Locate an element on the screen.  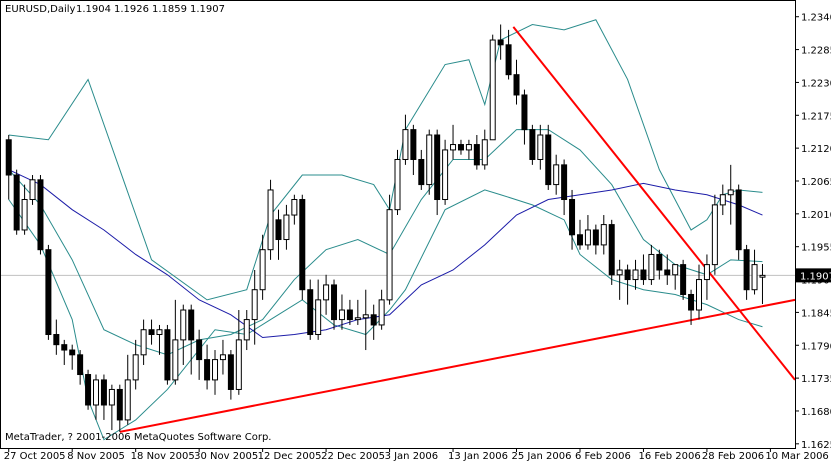
y-tick-label: 1.2230 is located at coordinates (816, 83).